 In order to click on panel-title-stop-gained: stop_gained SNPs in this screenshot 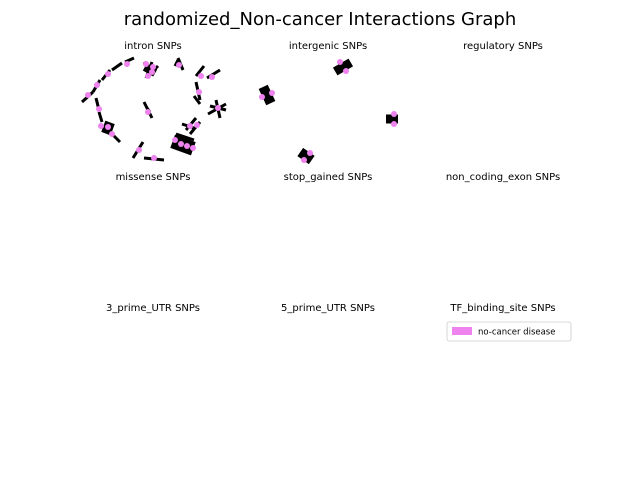, I will do `click(328, 177)`.